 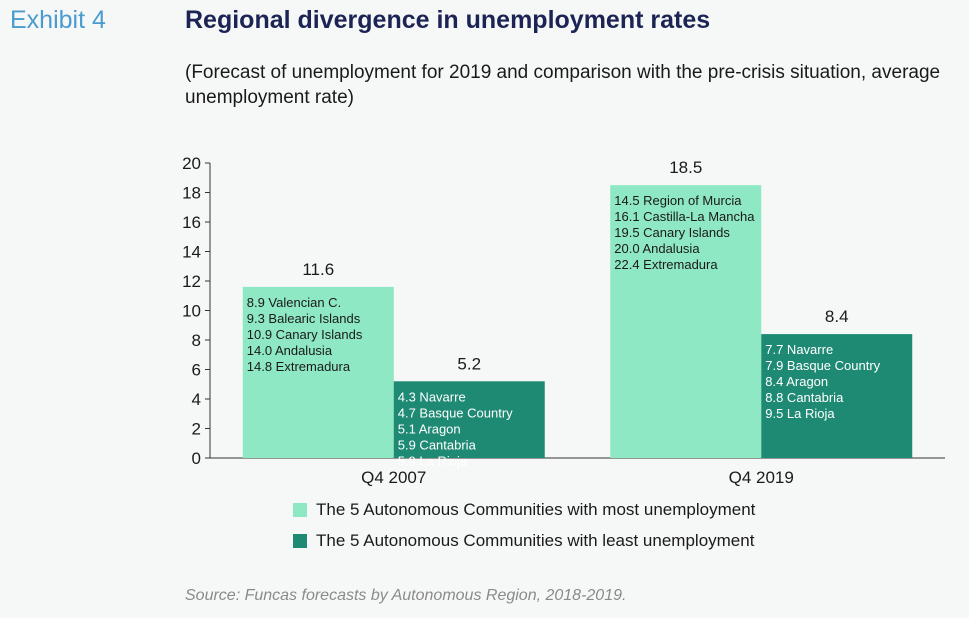 I want to click on bar-annotation: 14.5 Region of Murcia, so click(x=678, y=200).